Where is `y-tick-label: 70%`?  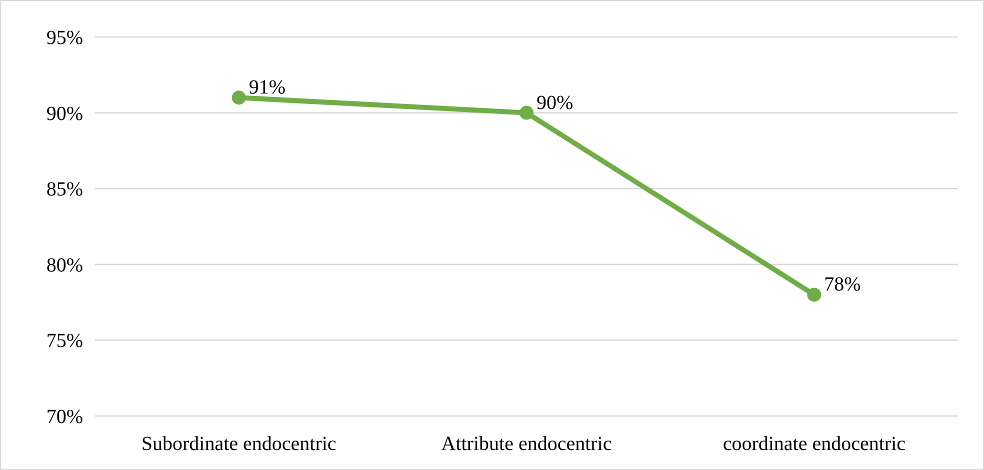 y-tick-label: 70% is located at coordinates (64, 417).